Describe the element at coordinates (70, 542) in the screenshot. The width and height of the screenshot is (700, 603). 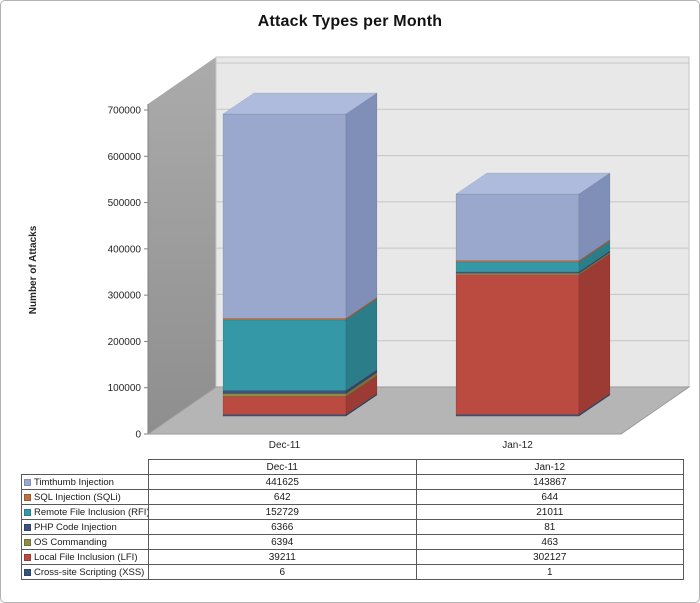
I see `legend-label: OS Commanding` at that location.